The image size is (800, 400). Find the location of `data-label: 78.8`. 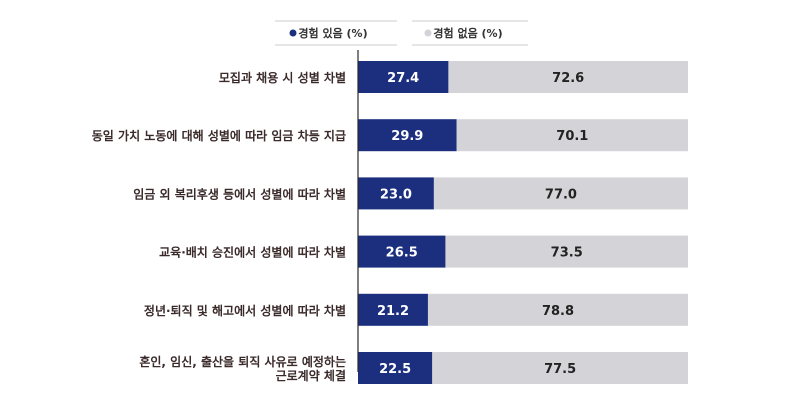

data-label: 78.8 is located at coordinates (558, 311).